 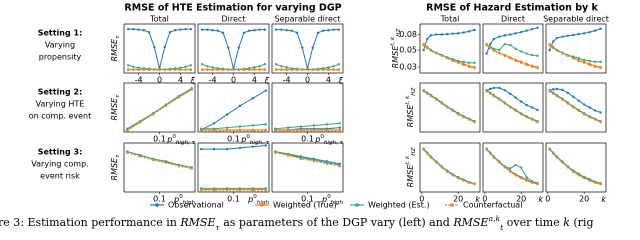 What do you see at coordinates (584, 199) in the screenshot?
I see `x-tick-label: 20` at bounding box center [584, 199].